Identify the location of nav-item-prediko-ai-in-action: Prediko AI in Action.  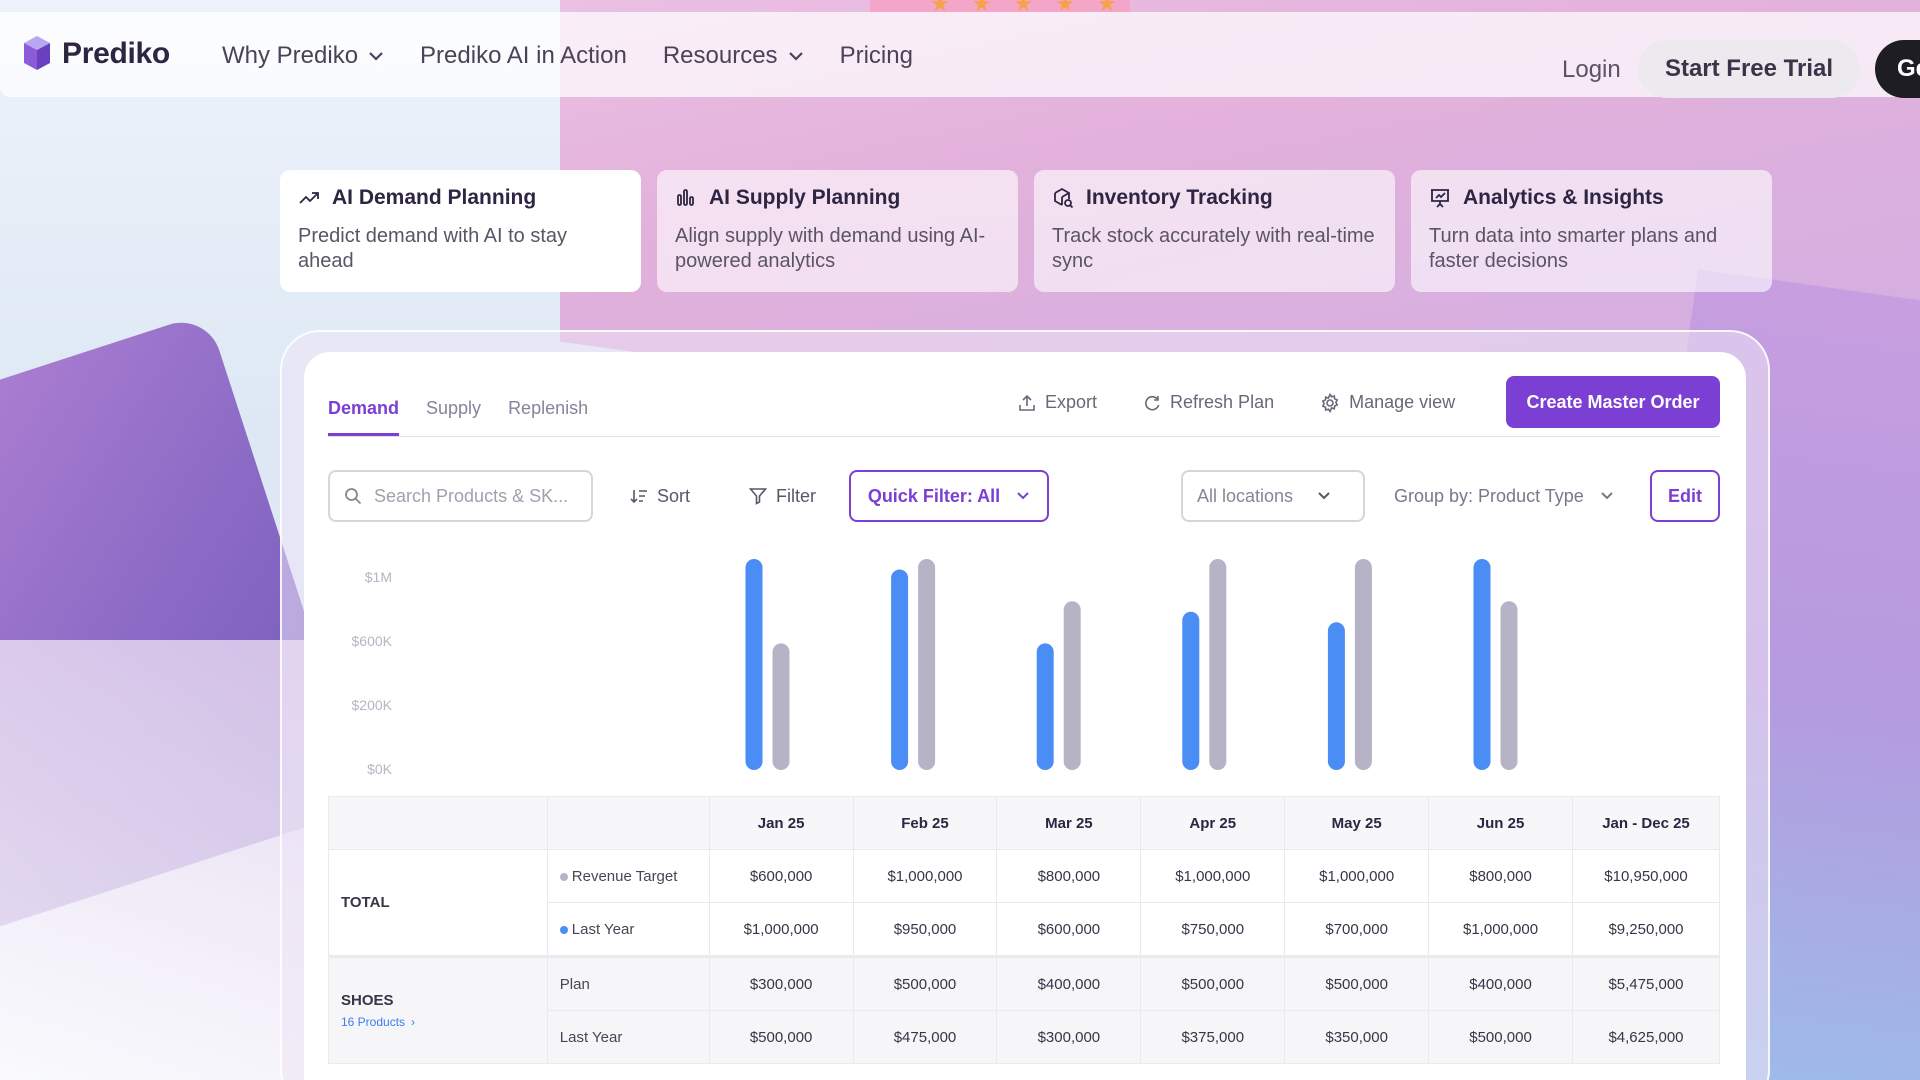
(523, 56).